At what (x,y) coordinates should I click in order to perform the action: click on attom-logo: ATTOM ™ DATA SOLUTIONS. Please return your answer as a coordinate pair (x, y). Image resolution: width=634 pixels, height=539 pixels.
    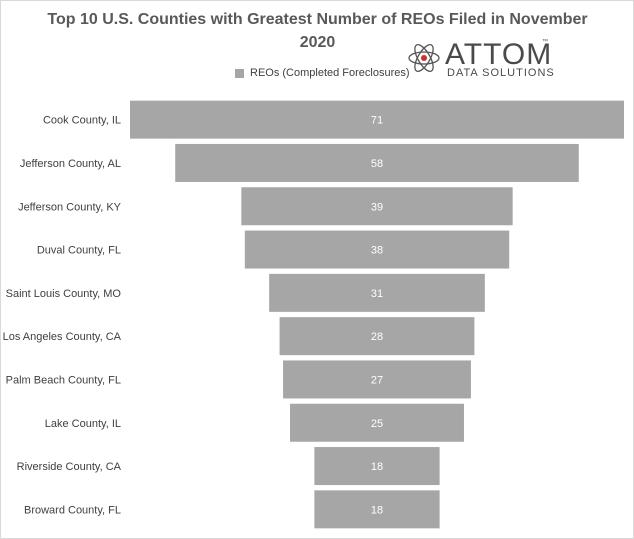
    Looking at the image, I should click on (482, 59).